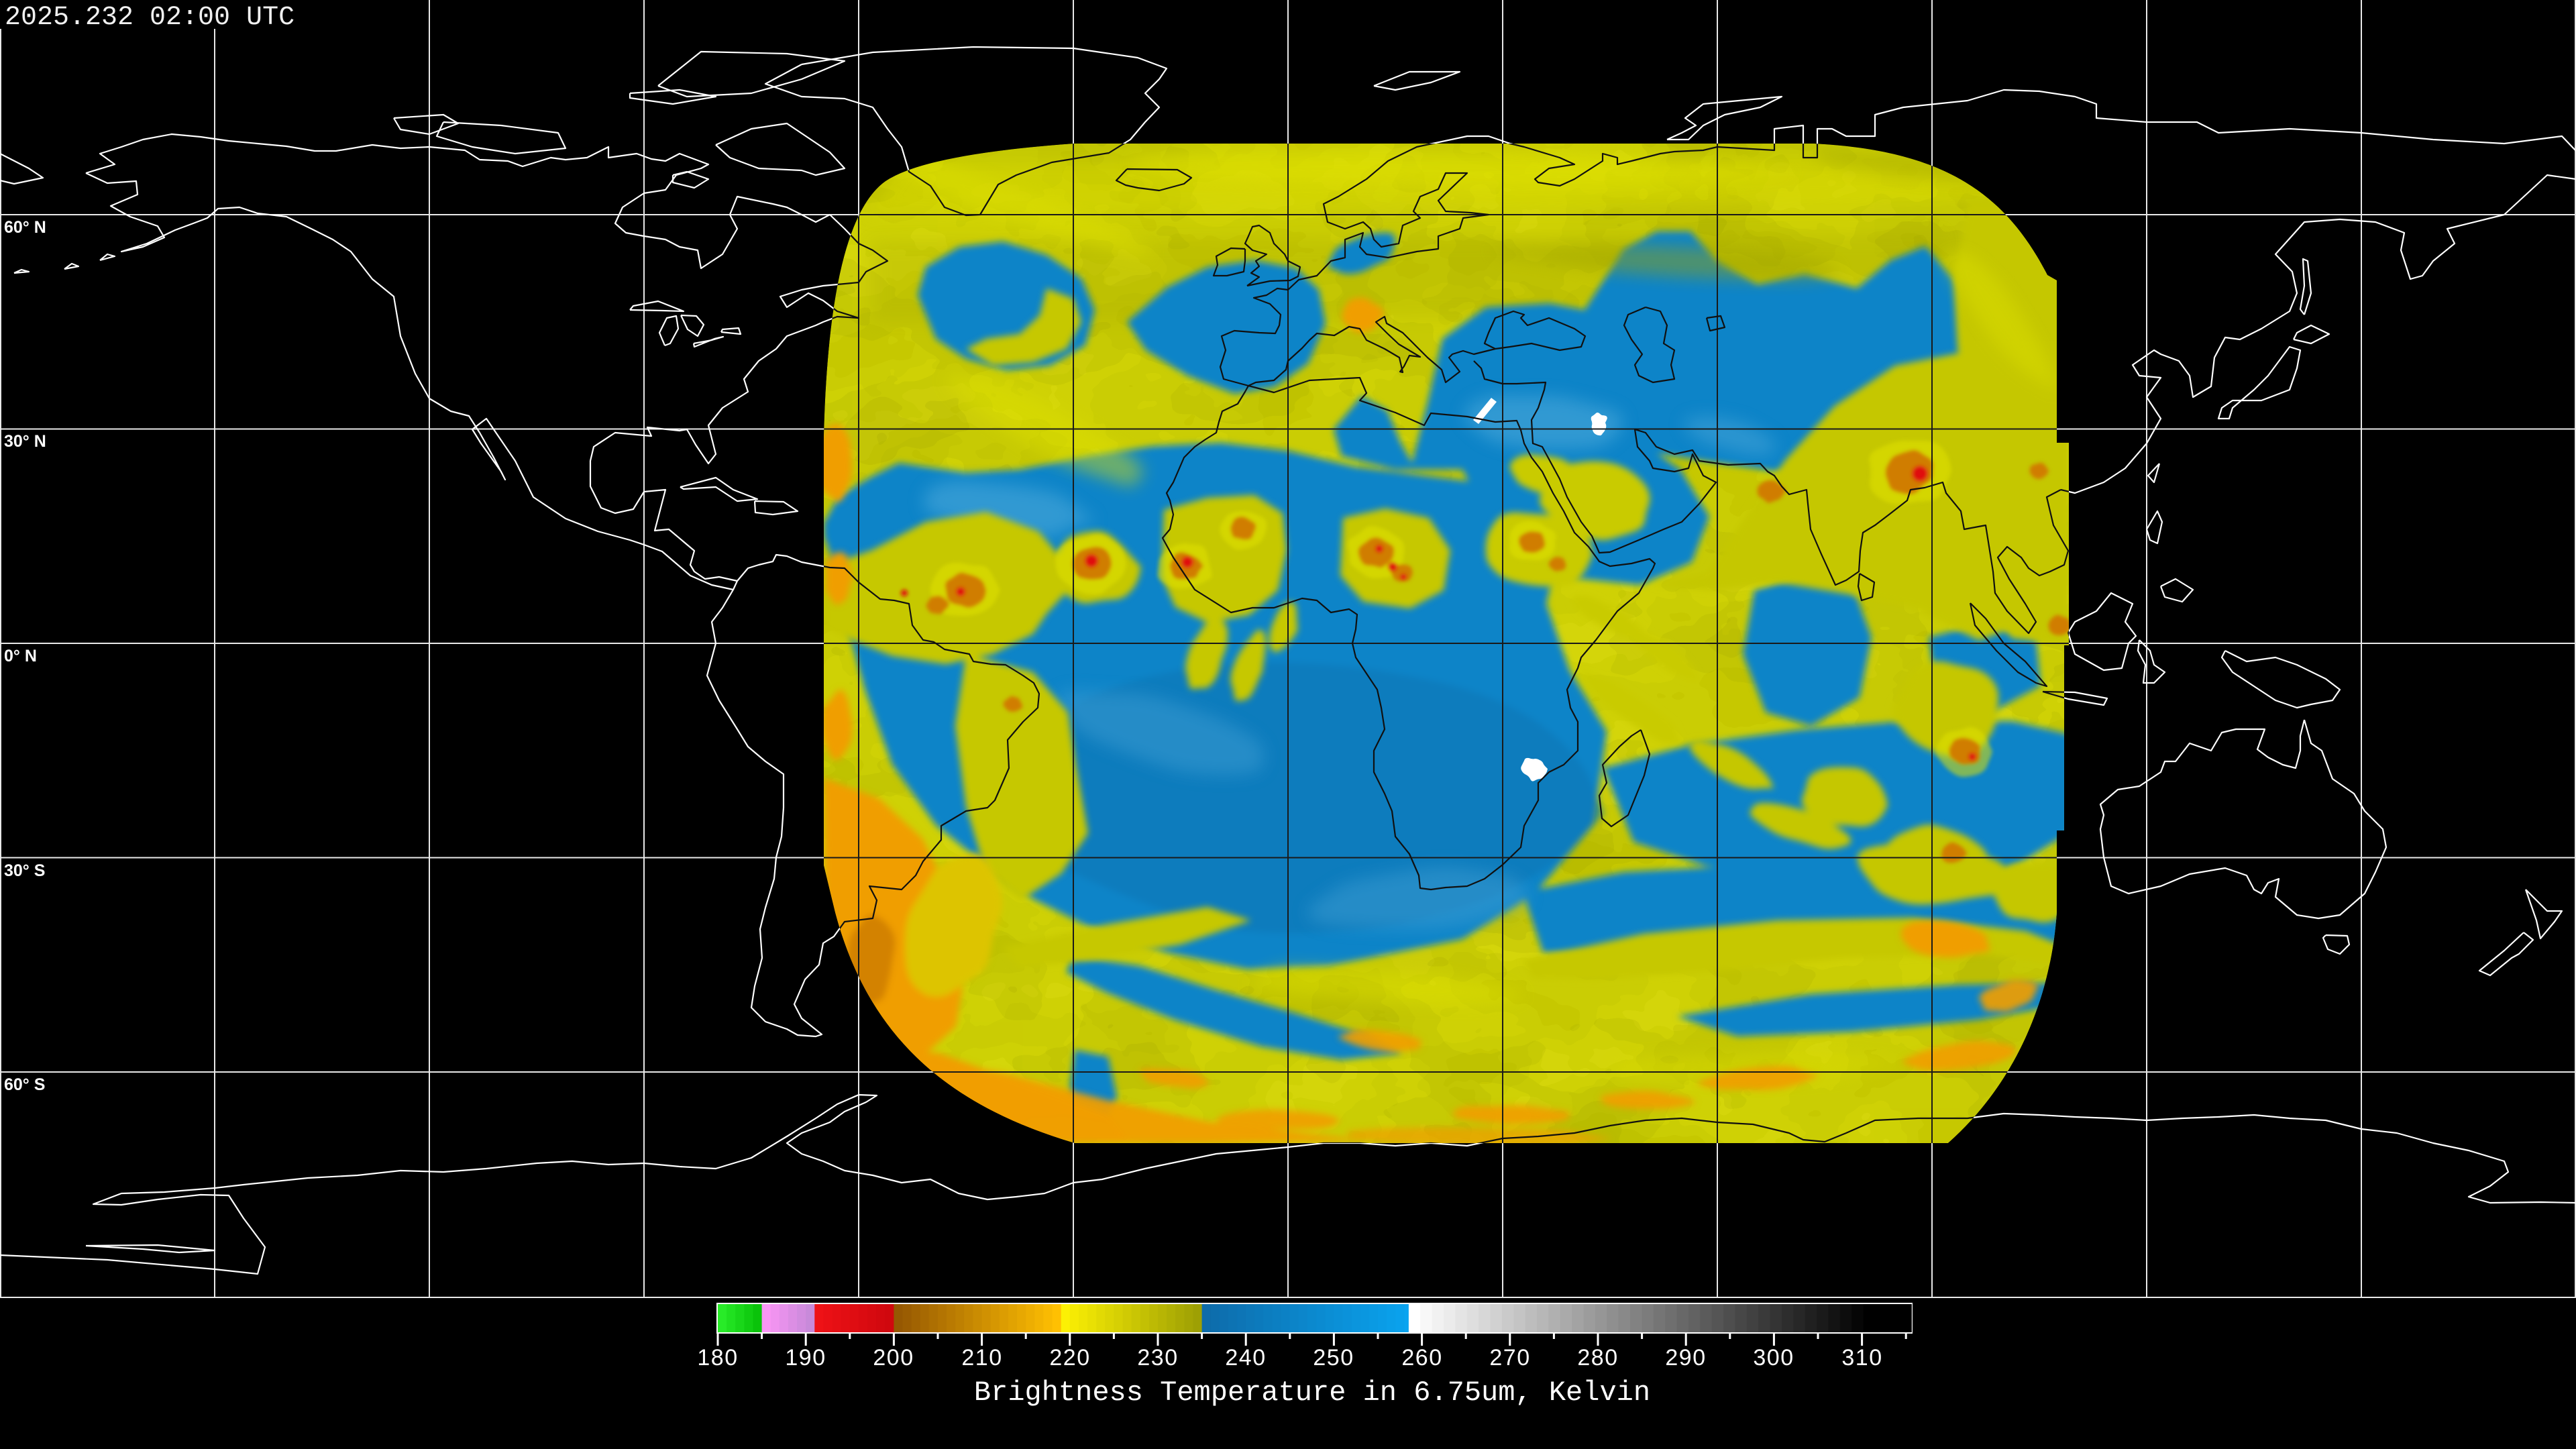 The height and width of the screenshot is (1449, 2576). Describe the element at coordinates (24, 870) in the screenshot. I see `svg-text: 30° S` at that location.